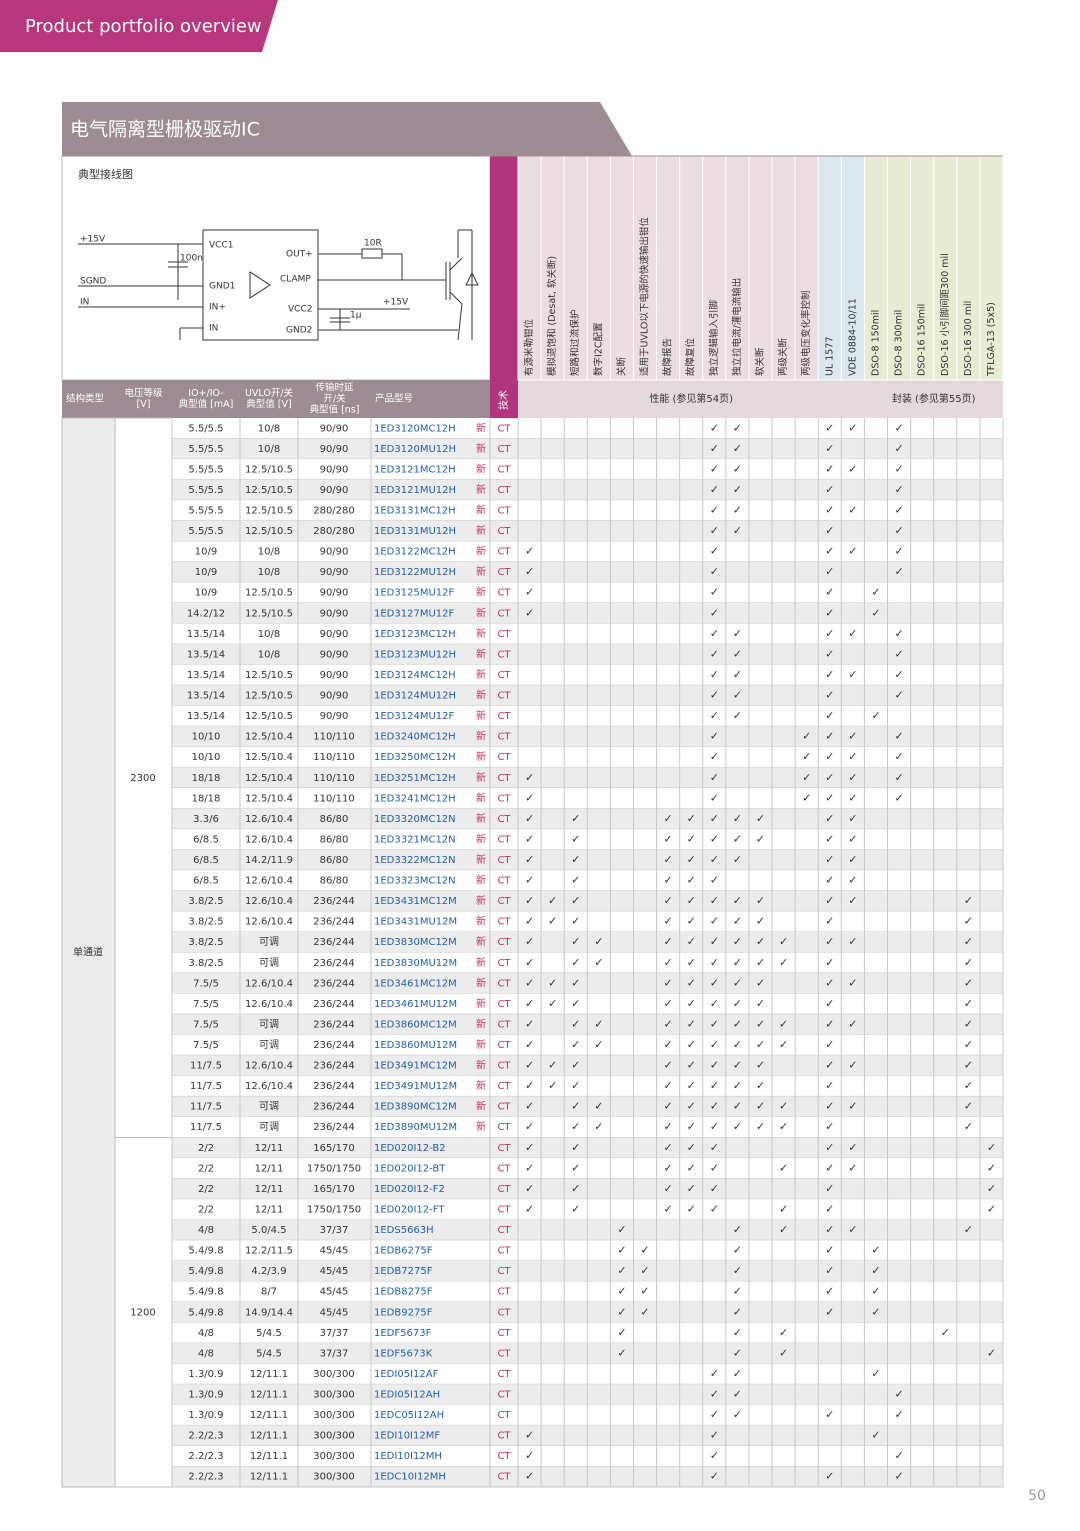 This screenshot has height=1531, width=1080. I want to click on uvlo: 14.2/11.9, so click(269, 860).